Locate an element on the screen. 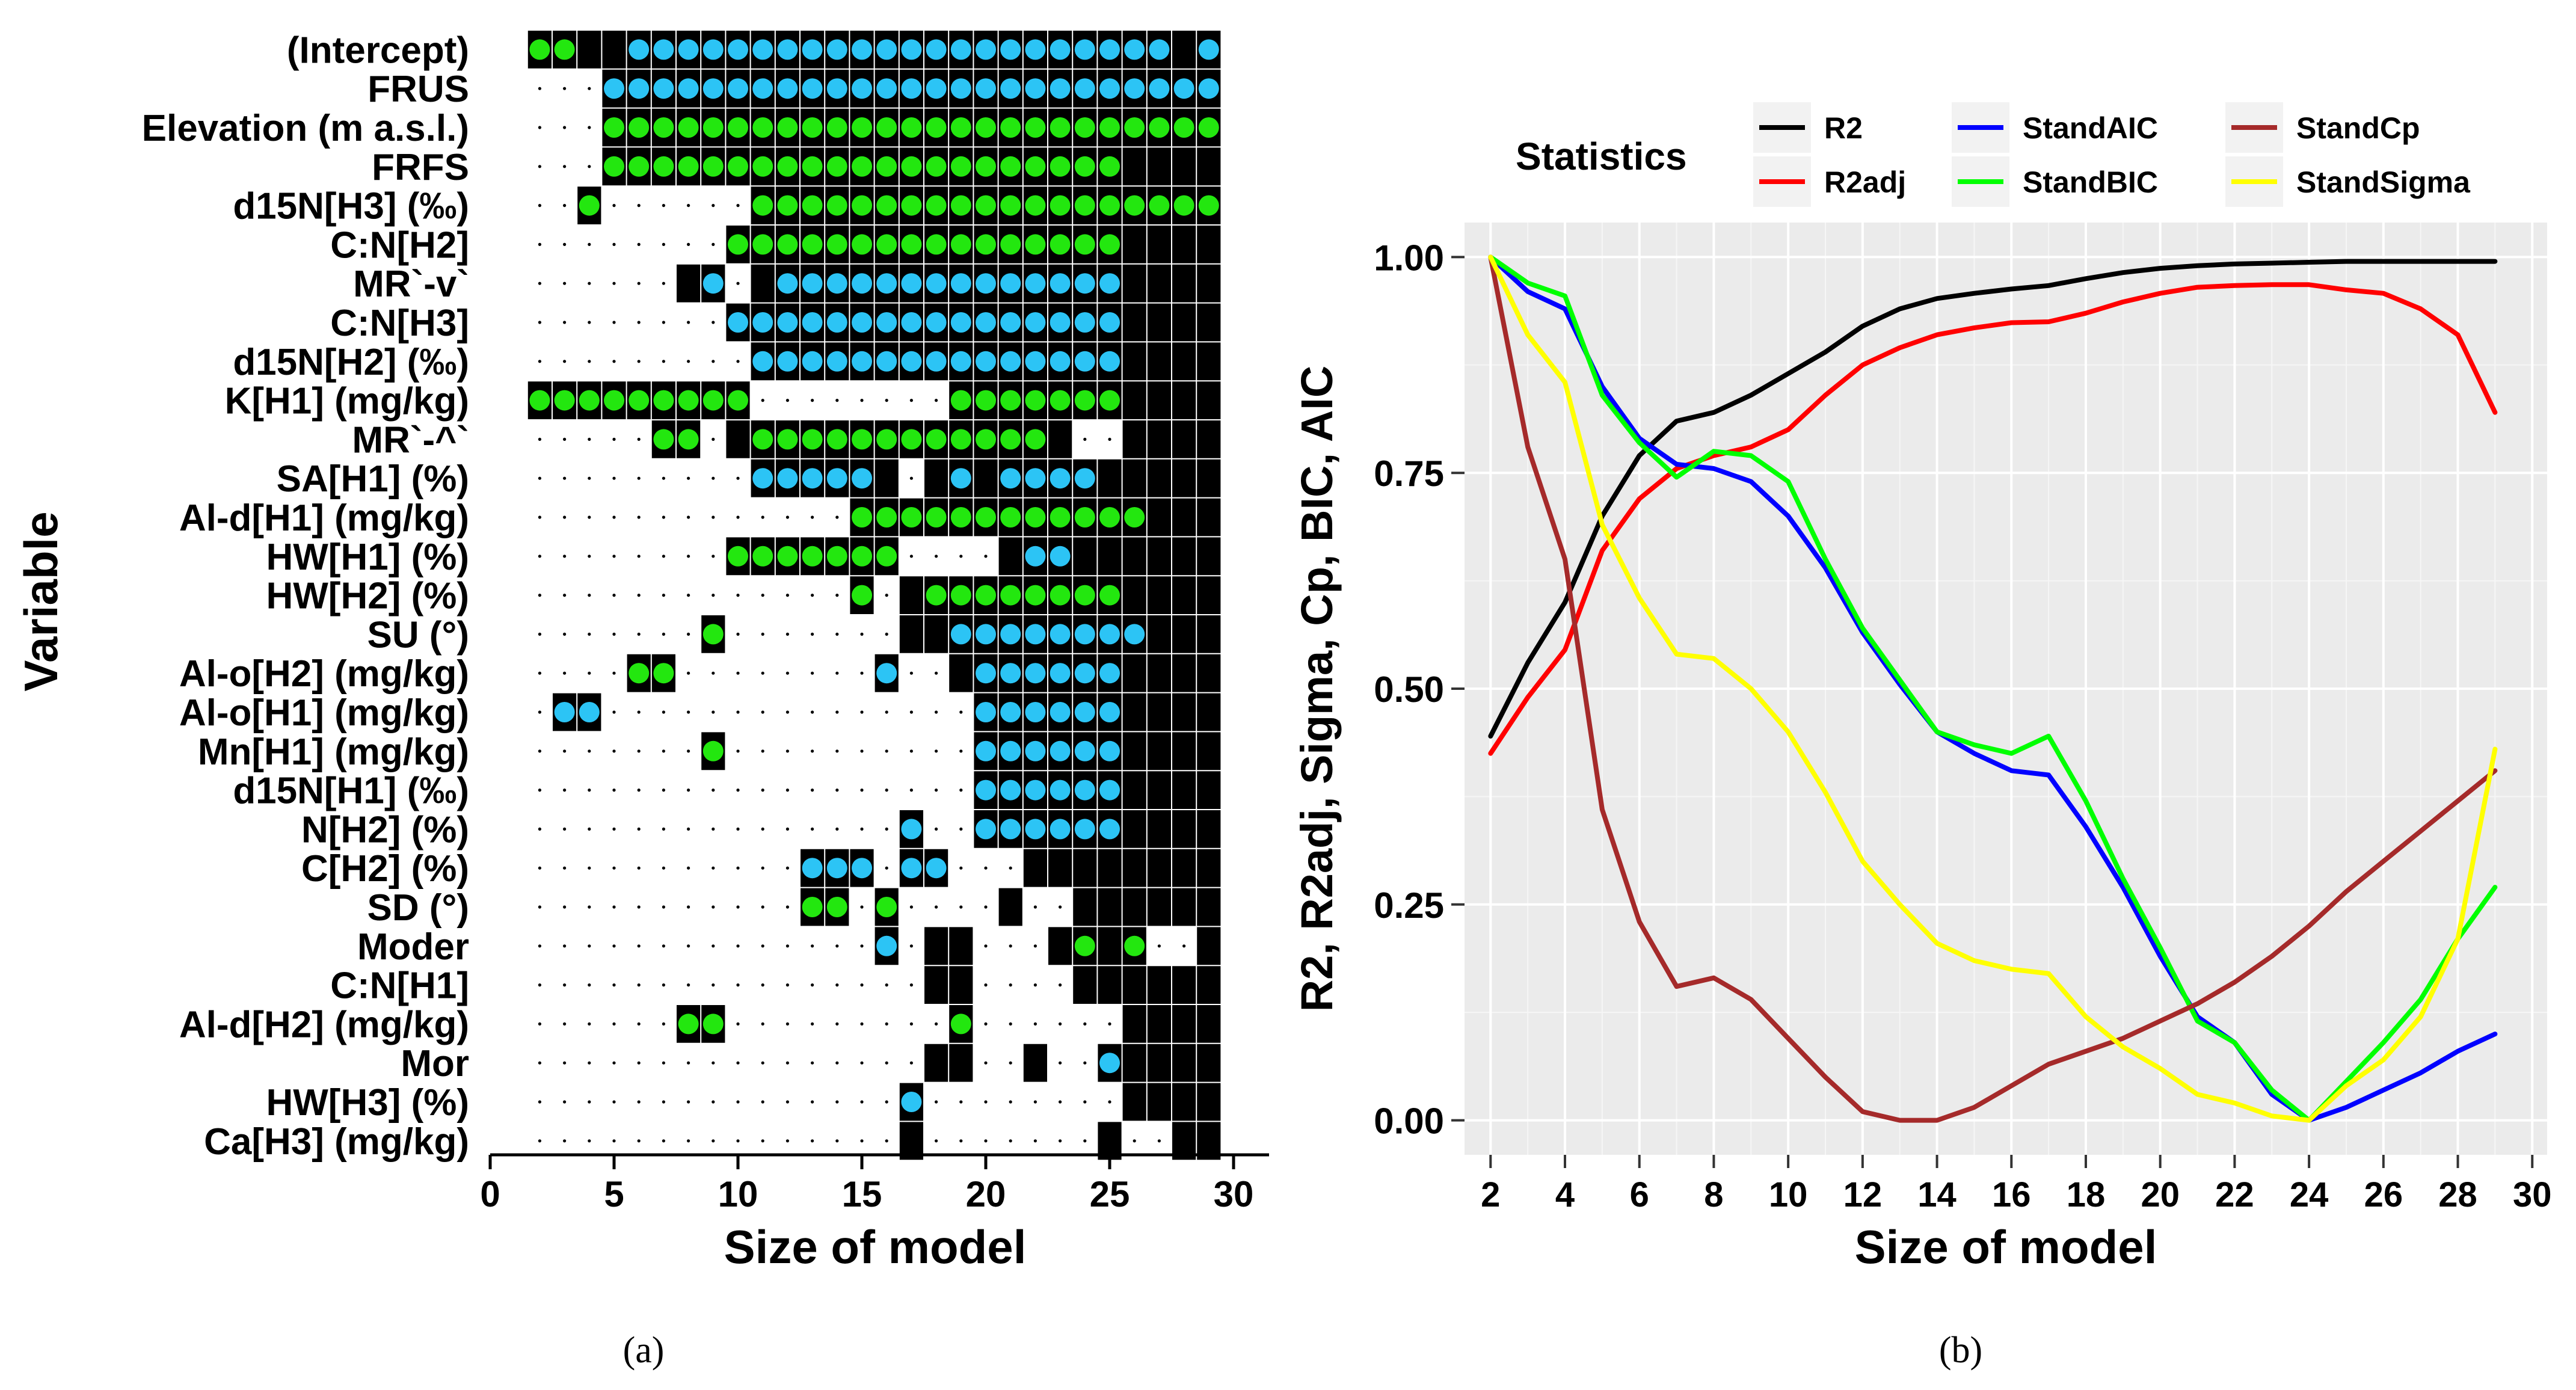 The image size is (2576, 1390). x-tick-label: 20 is located at coordinates (986, 1194).